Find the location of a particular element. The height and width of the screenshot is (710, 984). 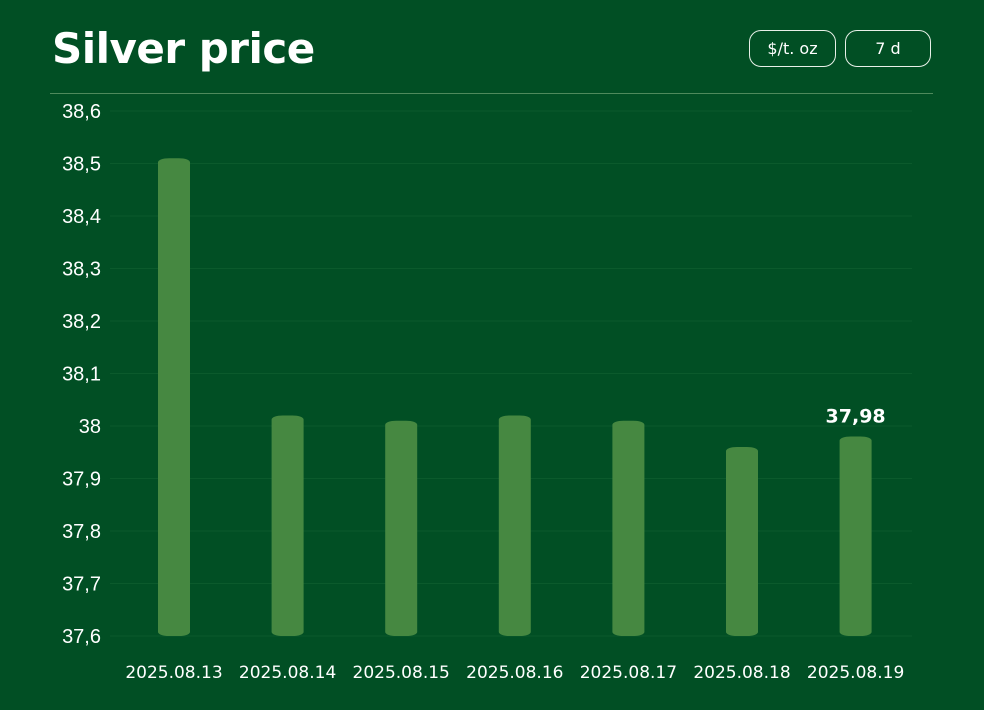

y-tick-label: 37,7 is located at coordinates (81, 585).